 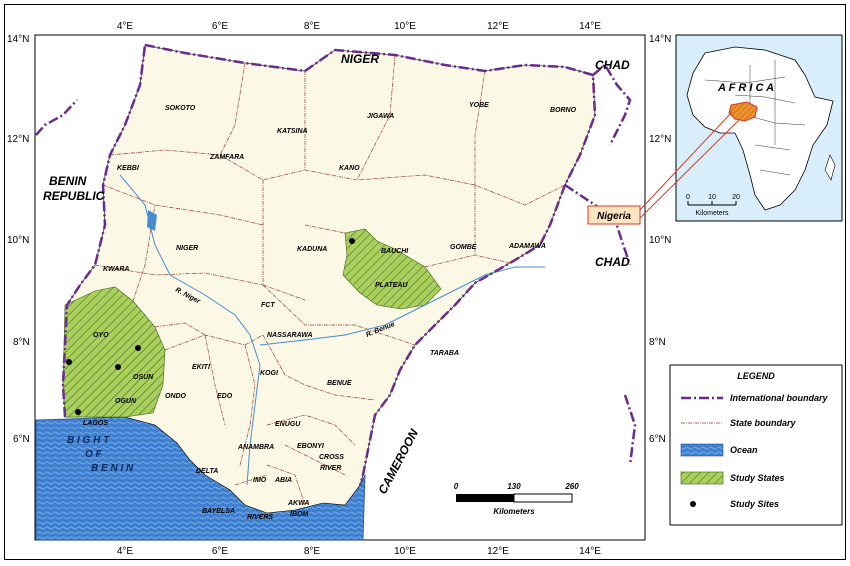 I want to click on inset-scale-unit: Kilometers, so click(x=712, y=213).